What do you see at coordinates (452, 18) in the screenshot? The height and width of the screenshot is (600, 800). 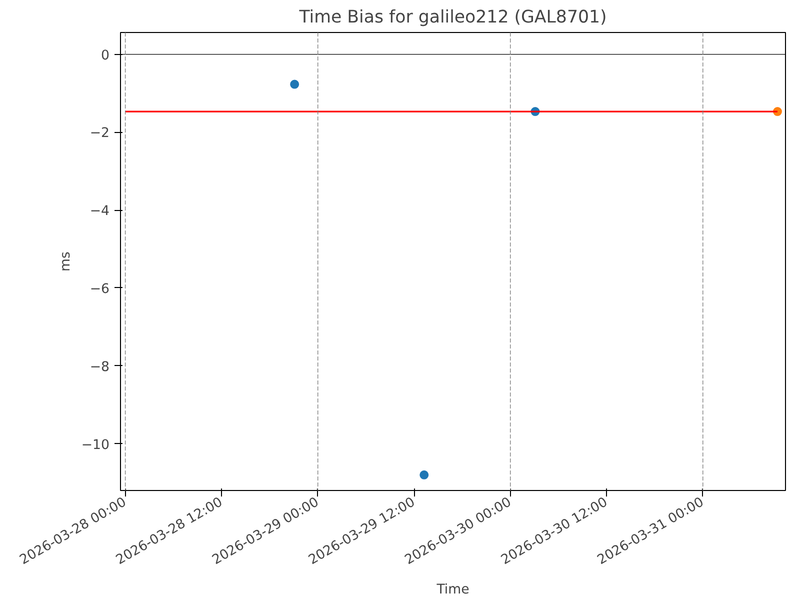 I see `chart-title: Time Bias for galileo212 (GAL8701)` at bounding box center [452, 18].